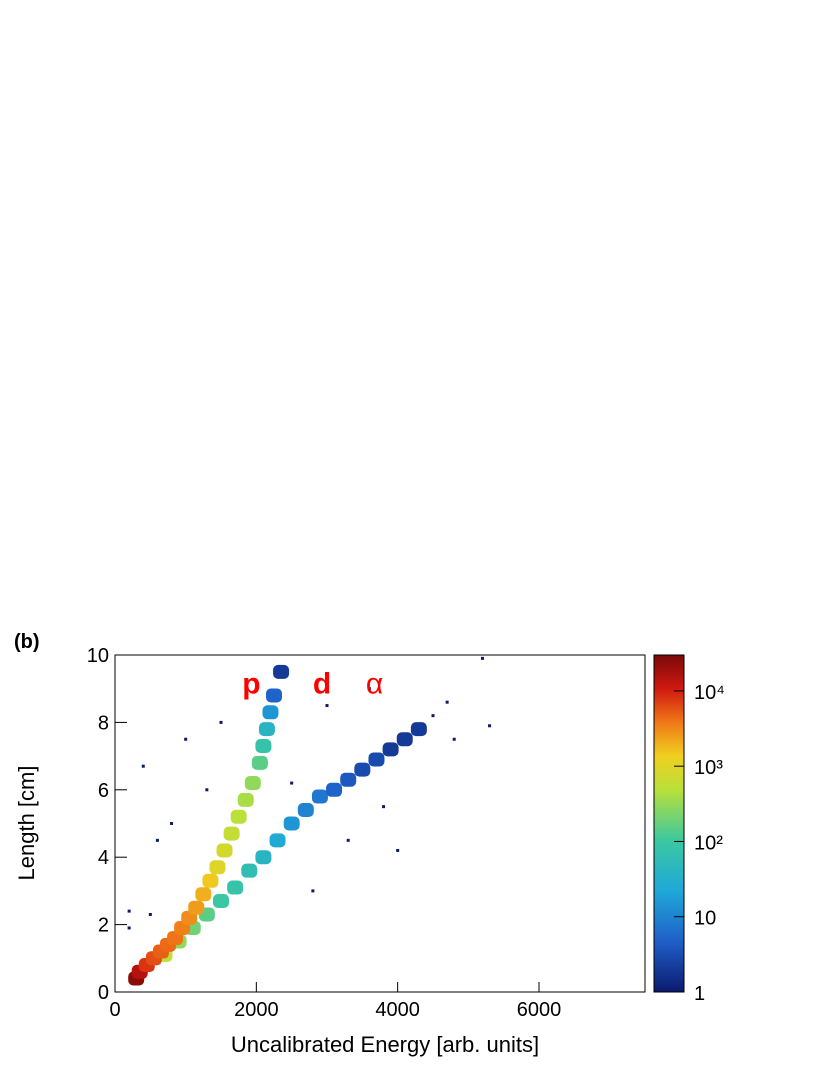  Describe the element at coordinates (397, 1010) in the screenshot. I see `x-tick-label: 4000` at that location.